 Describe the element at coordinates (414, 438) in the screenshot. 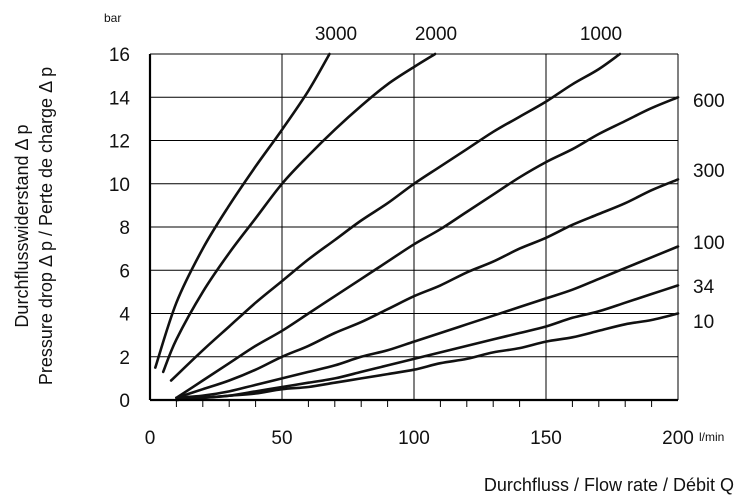

I see `x-tick-label: 100` at that location.